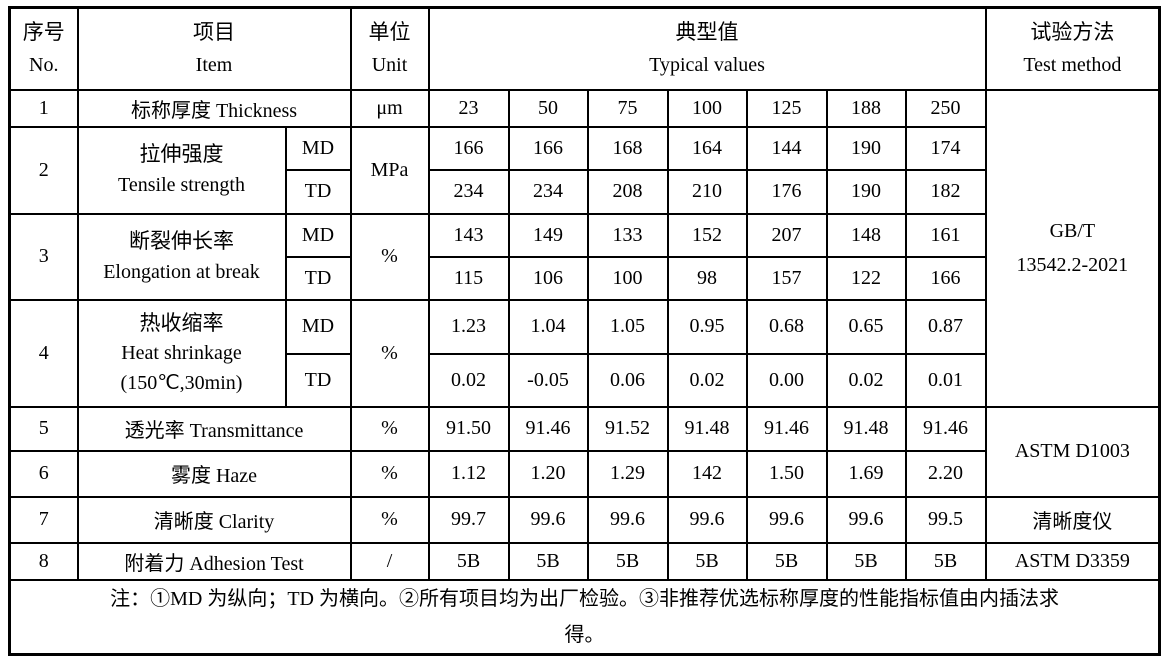  What do you see at coordinates (1072, 31) in the screenshot?
I see `header-method-zh: 试验方法` at bounding box center [1072, 31].